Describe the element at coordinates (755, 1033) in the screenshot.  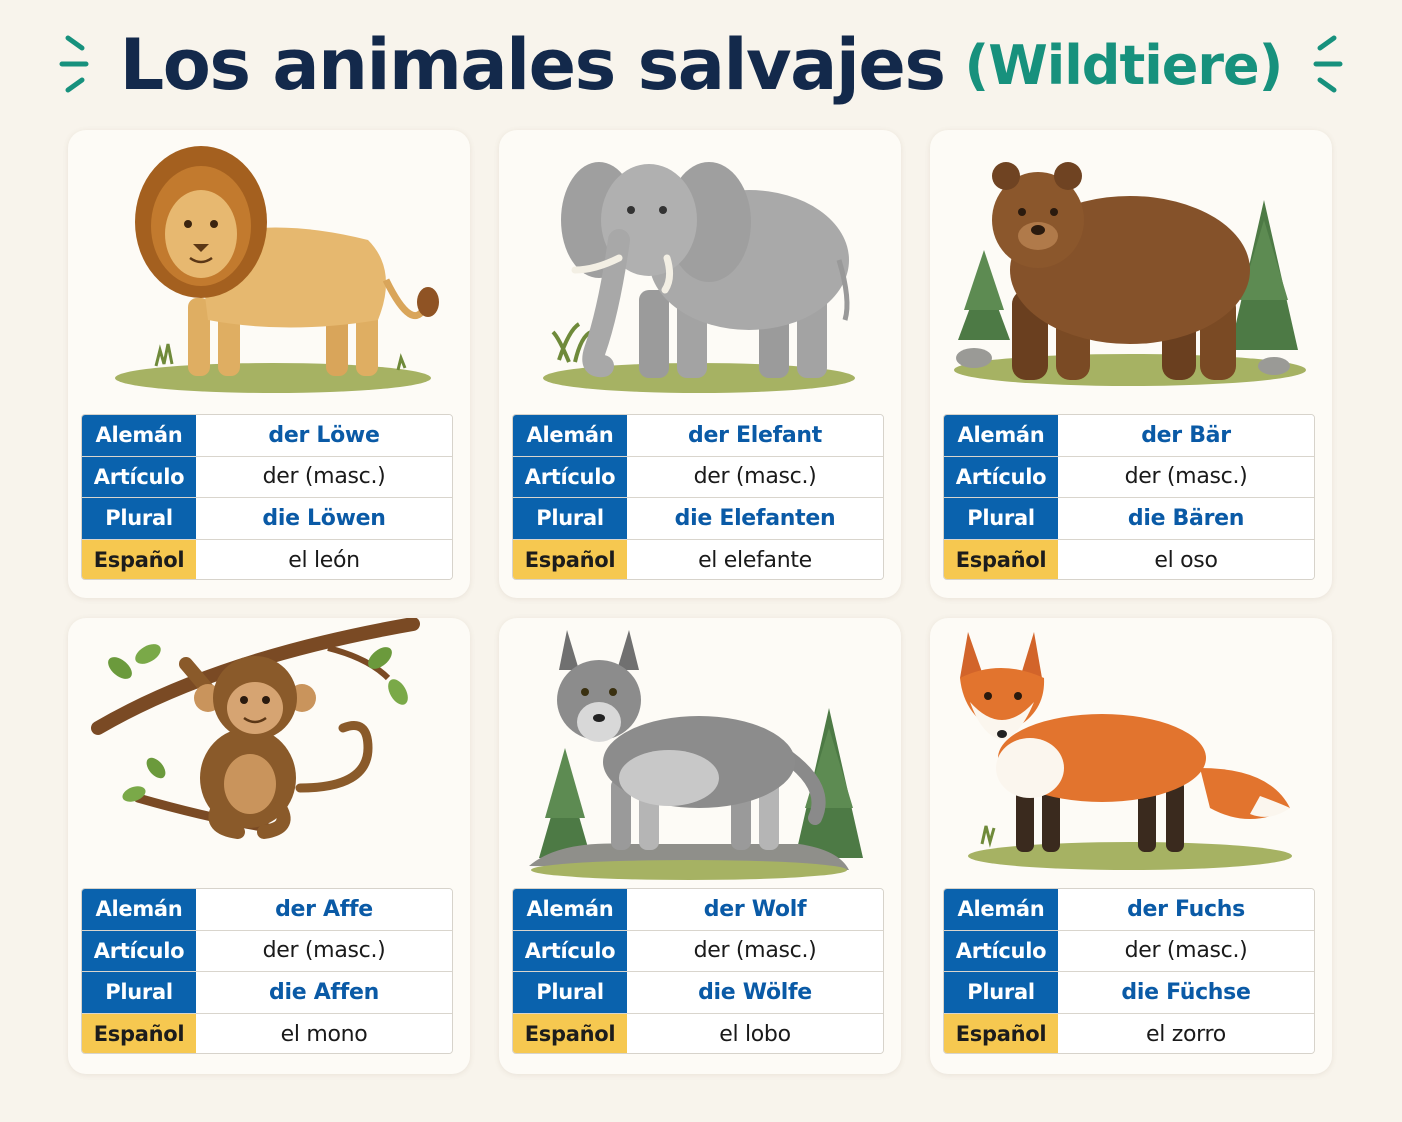
I see `value-espanol: el lobo` at that location.